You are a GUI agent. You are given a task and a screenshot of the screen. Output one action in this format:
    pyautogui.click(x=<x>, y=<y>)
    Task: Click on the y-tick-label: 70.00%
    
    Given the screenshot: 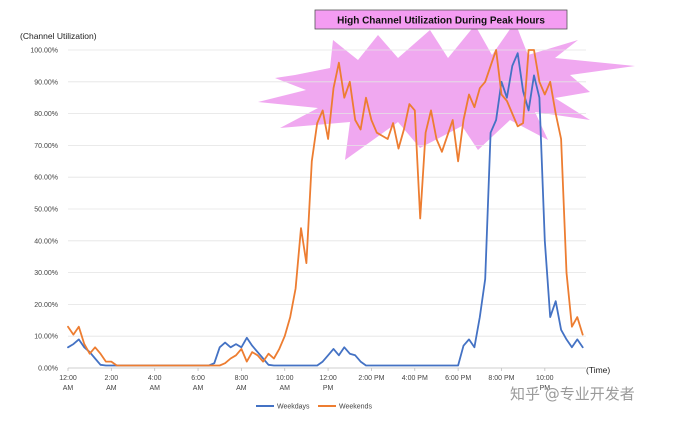 What is the action you would take?
    pyautogui.click(x=46, y=146)
    